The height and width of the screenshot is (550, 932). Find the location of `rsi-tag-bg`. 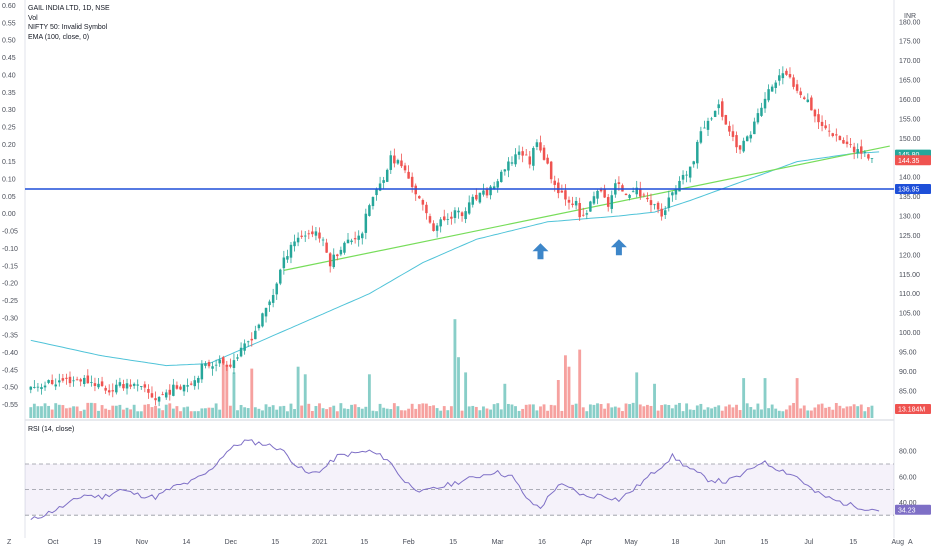

rsi-tag-bg is located at coordinates (913, 509).